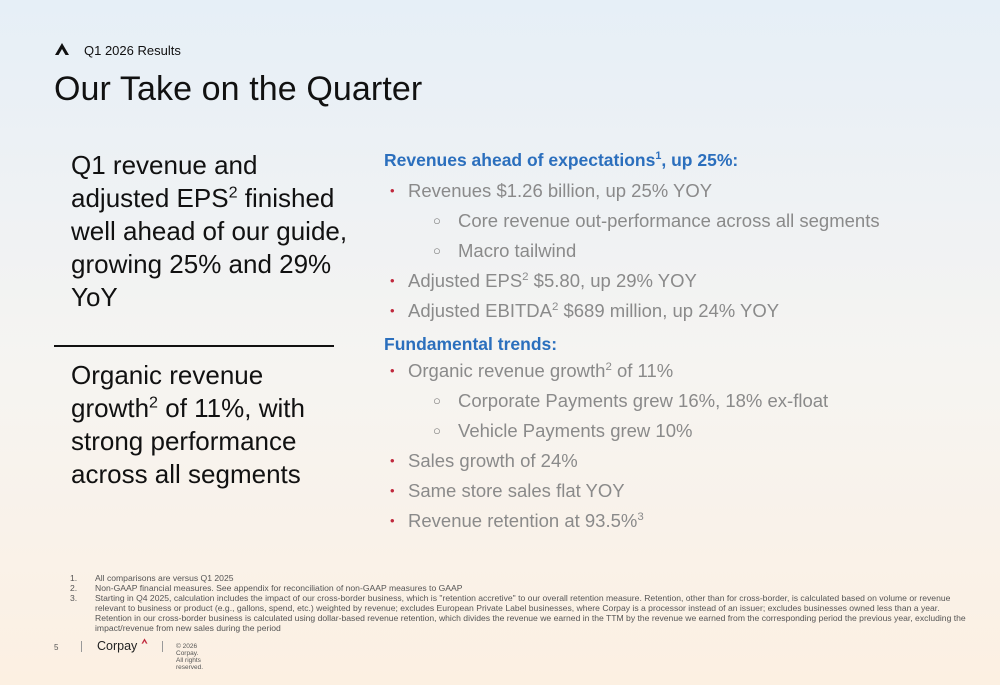  Describe the element at coordinates (523, 520) in the screenshot. I see `bullet-text: Revenue retention at 93.5%` at that location.